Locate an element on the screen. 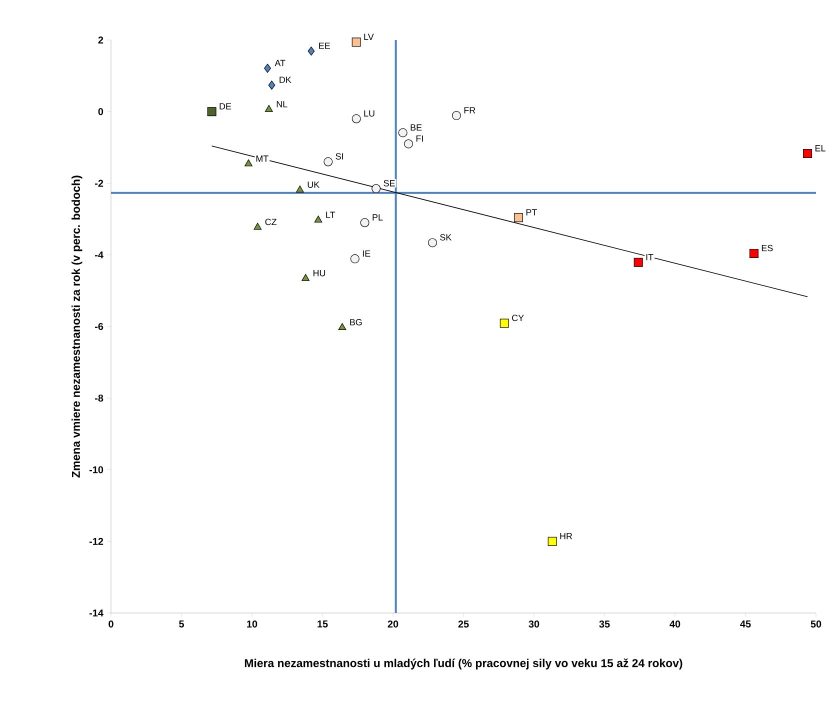  annotation: MT is located at coordinates (262, 159).